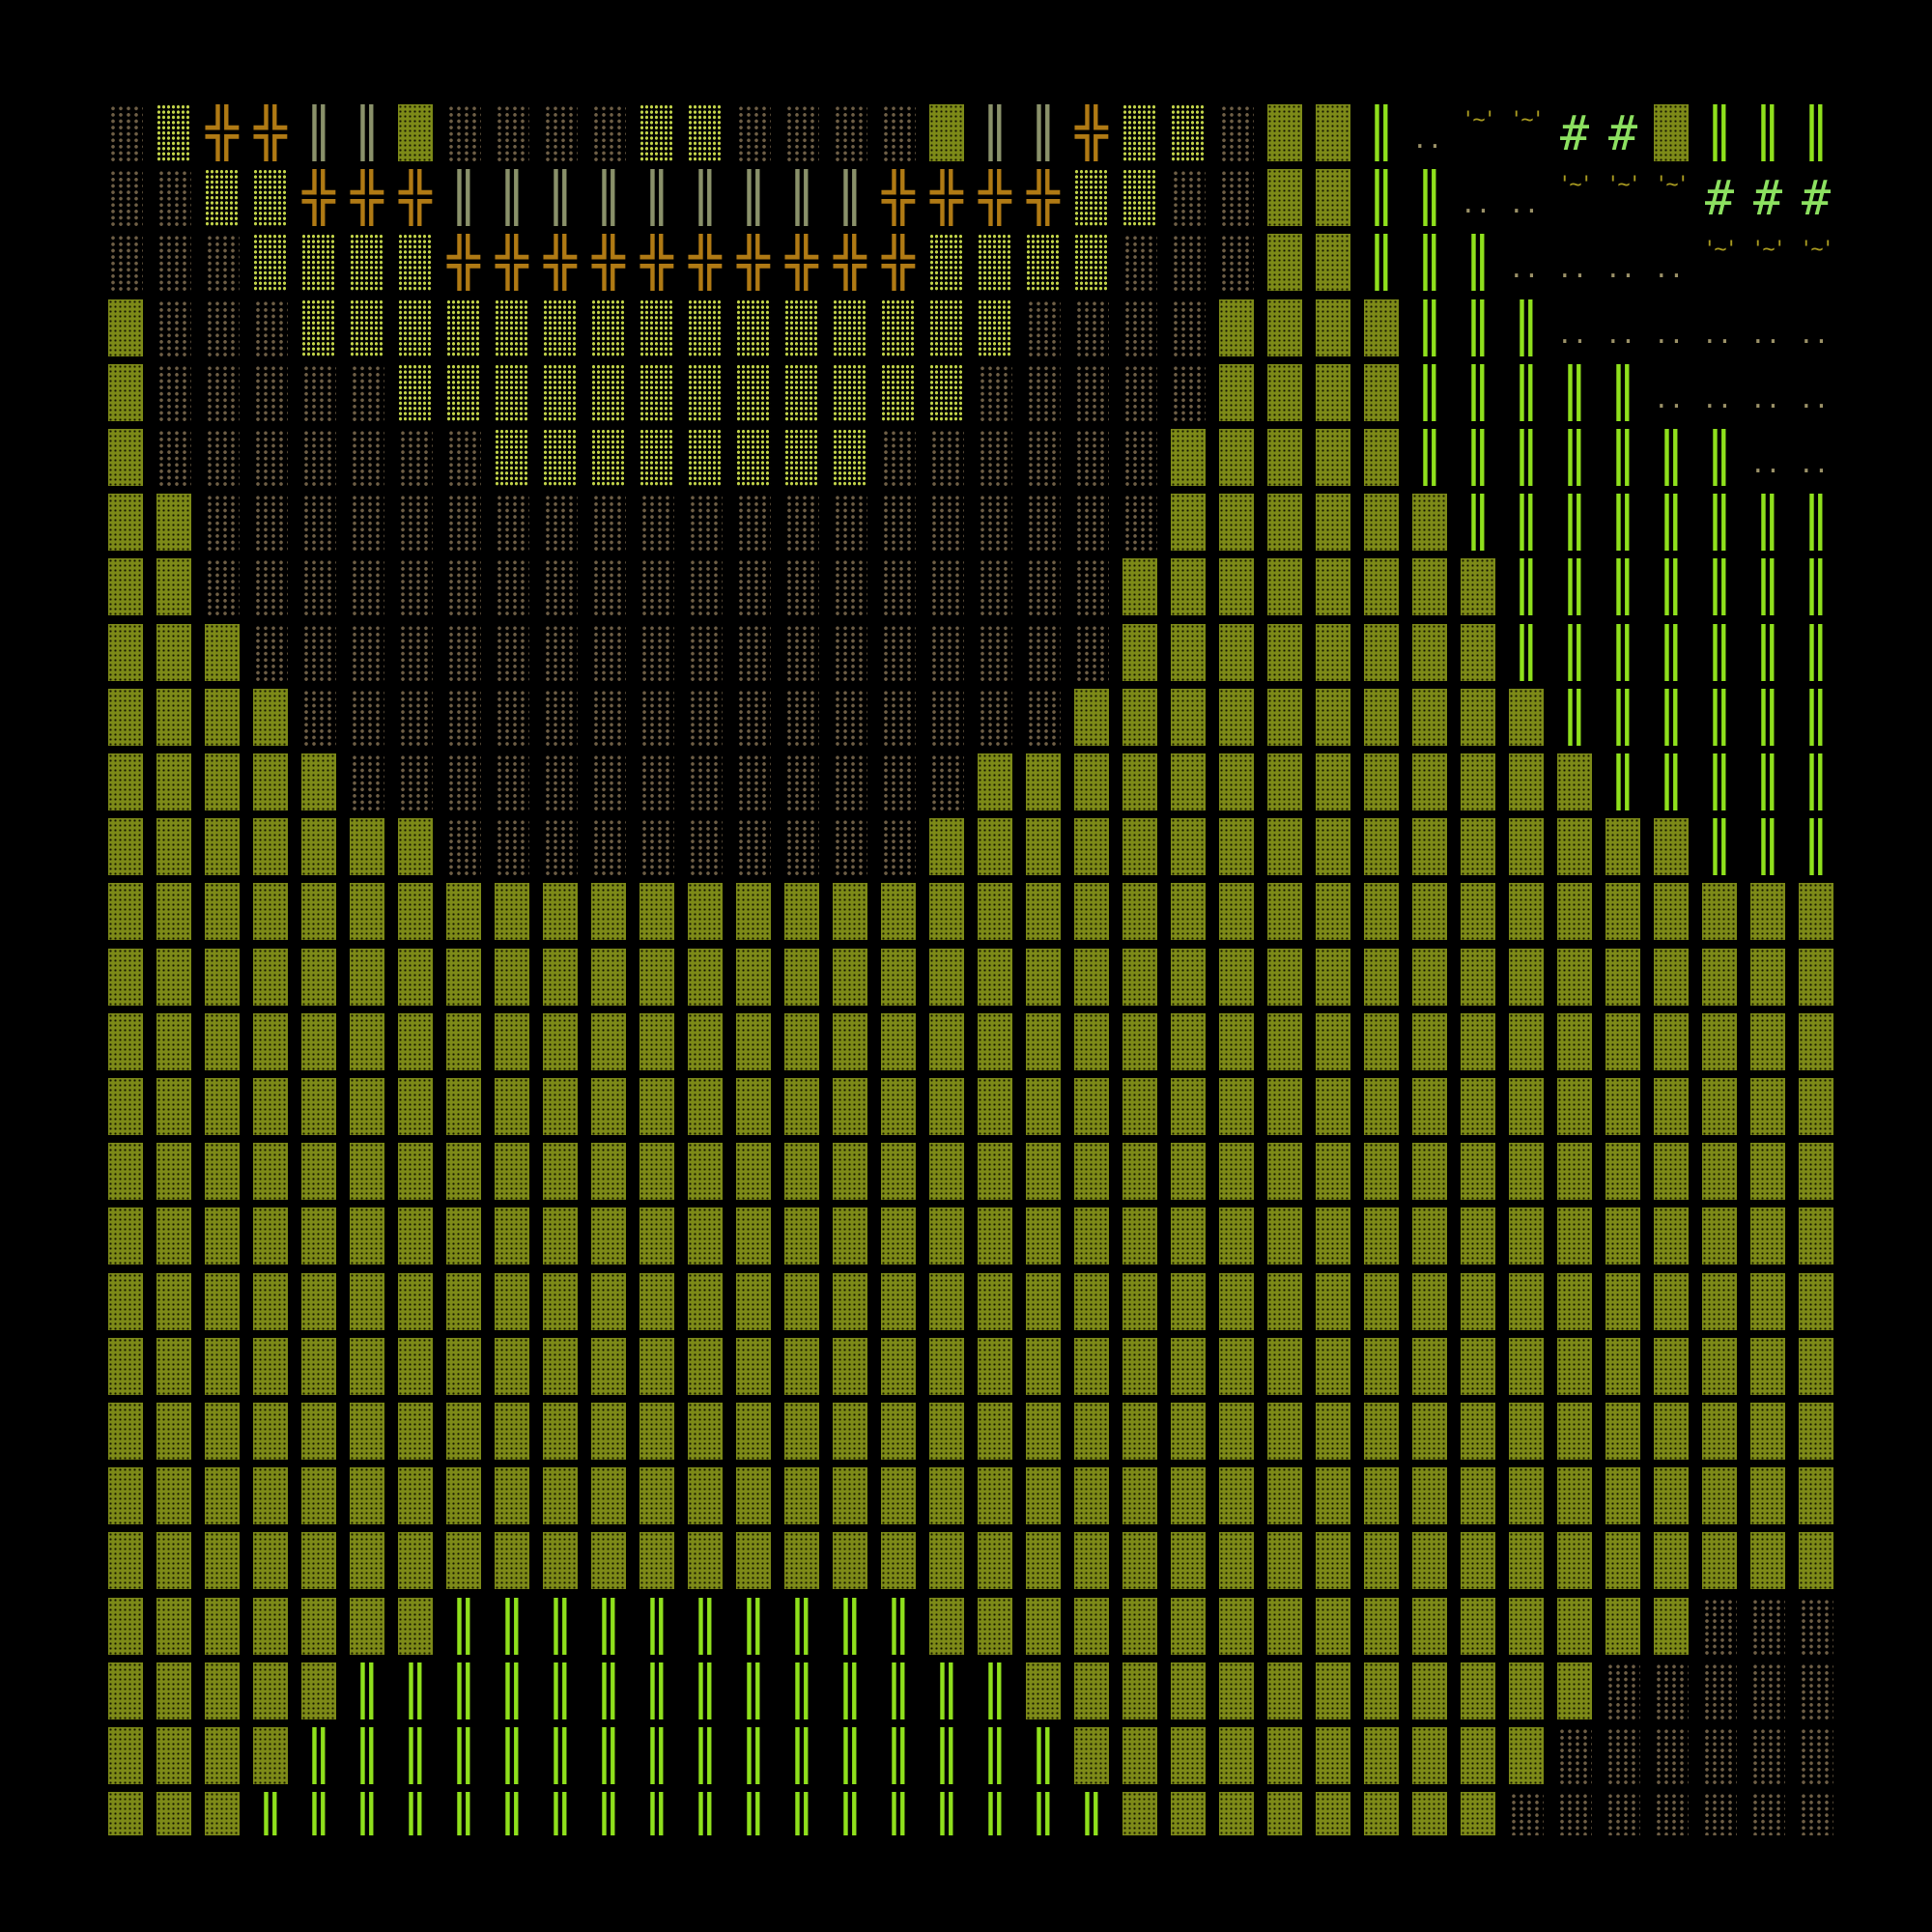 This screenshot has width=1932, height=1932. I want to click on grey-bar-tile: ║, so click(463, 198).